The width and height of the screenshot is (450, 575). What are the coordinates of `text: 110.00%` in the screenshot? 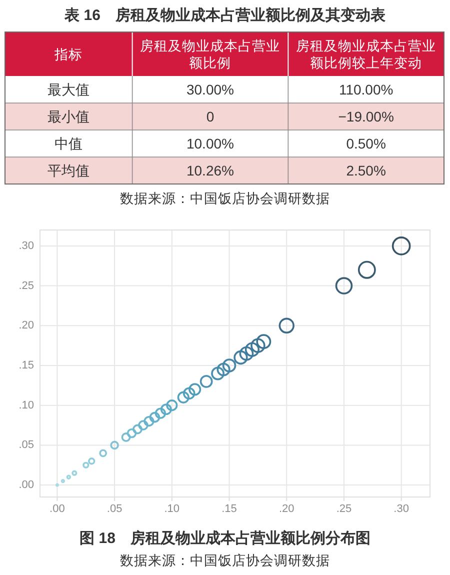 It's located at (366, 90).